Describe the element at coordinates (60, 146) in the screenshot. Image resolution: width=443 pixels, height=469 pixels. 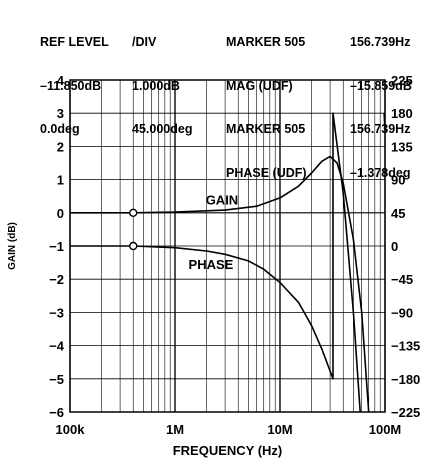
I see `y-left-tick-label: 2` at that location.